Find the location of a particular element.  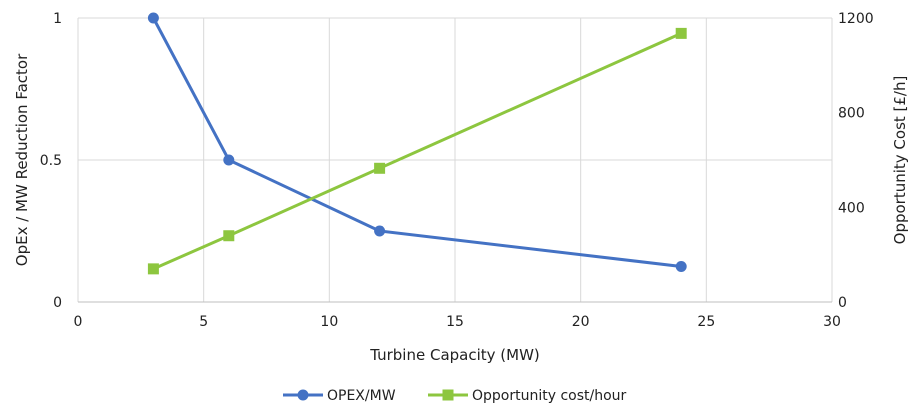

x-tick-label: 15 is located at coordinates (455, 322).